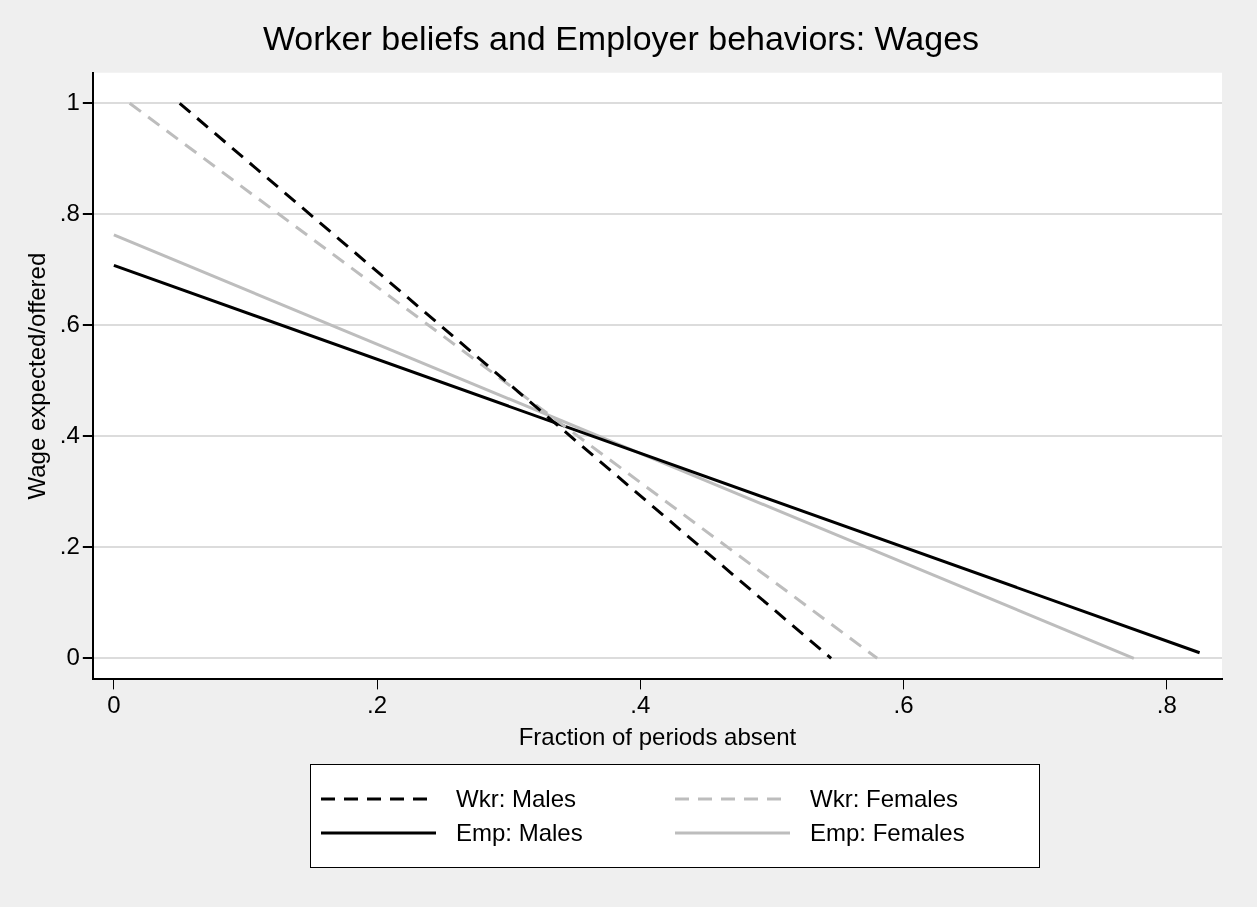 This screenshot has height=907, width=1257. I want to click on x-tick-label: .6, so click(903, 705).